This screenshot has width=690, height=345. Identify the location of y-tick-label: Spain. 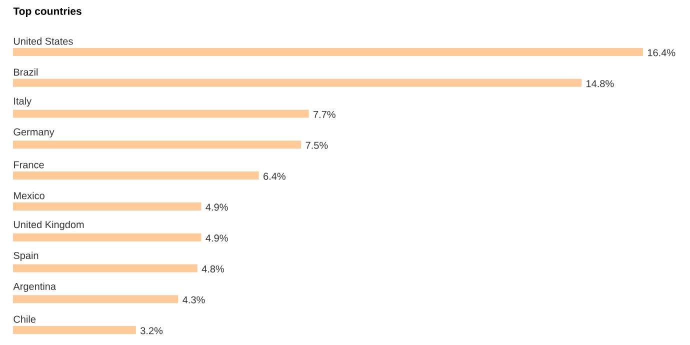
(26, 257).